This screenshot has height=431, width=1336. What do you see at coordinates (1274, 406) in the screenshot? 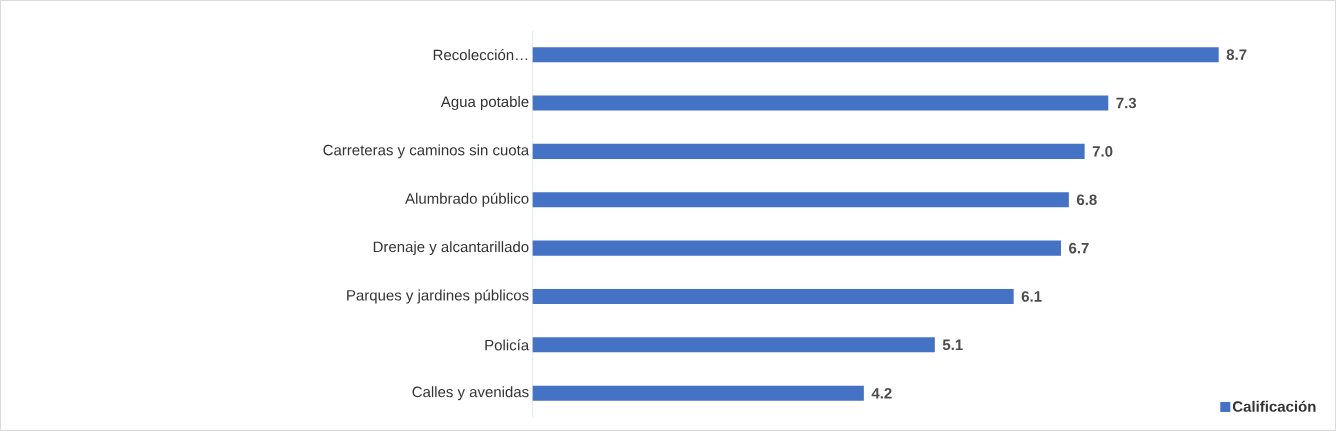
I see `legend-label: Calificación` at bounding box center [1274, 406].